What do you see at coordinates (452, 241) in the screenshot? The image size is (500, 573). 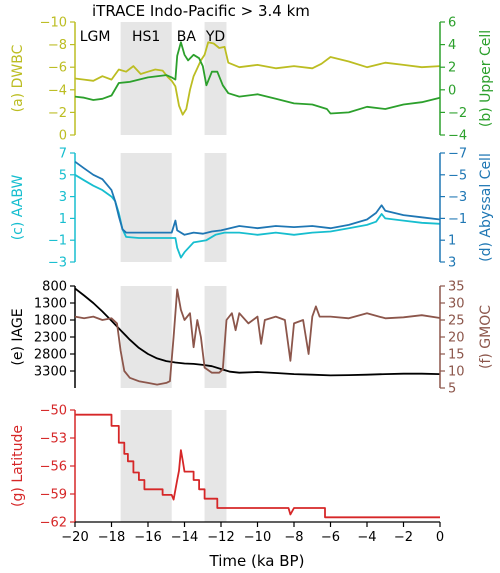 I see `ytick-label-right-1-1: 1` at bounding box center [452, 241].